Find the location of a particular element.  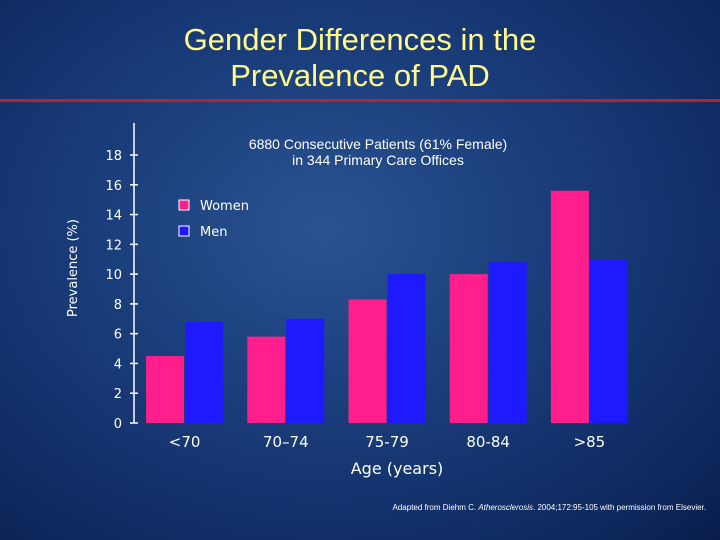

y-axis-title: Prevalence (%) is located at coordinates (73, 268).